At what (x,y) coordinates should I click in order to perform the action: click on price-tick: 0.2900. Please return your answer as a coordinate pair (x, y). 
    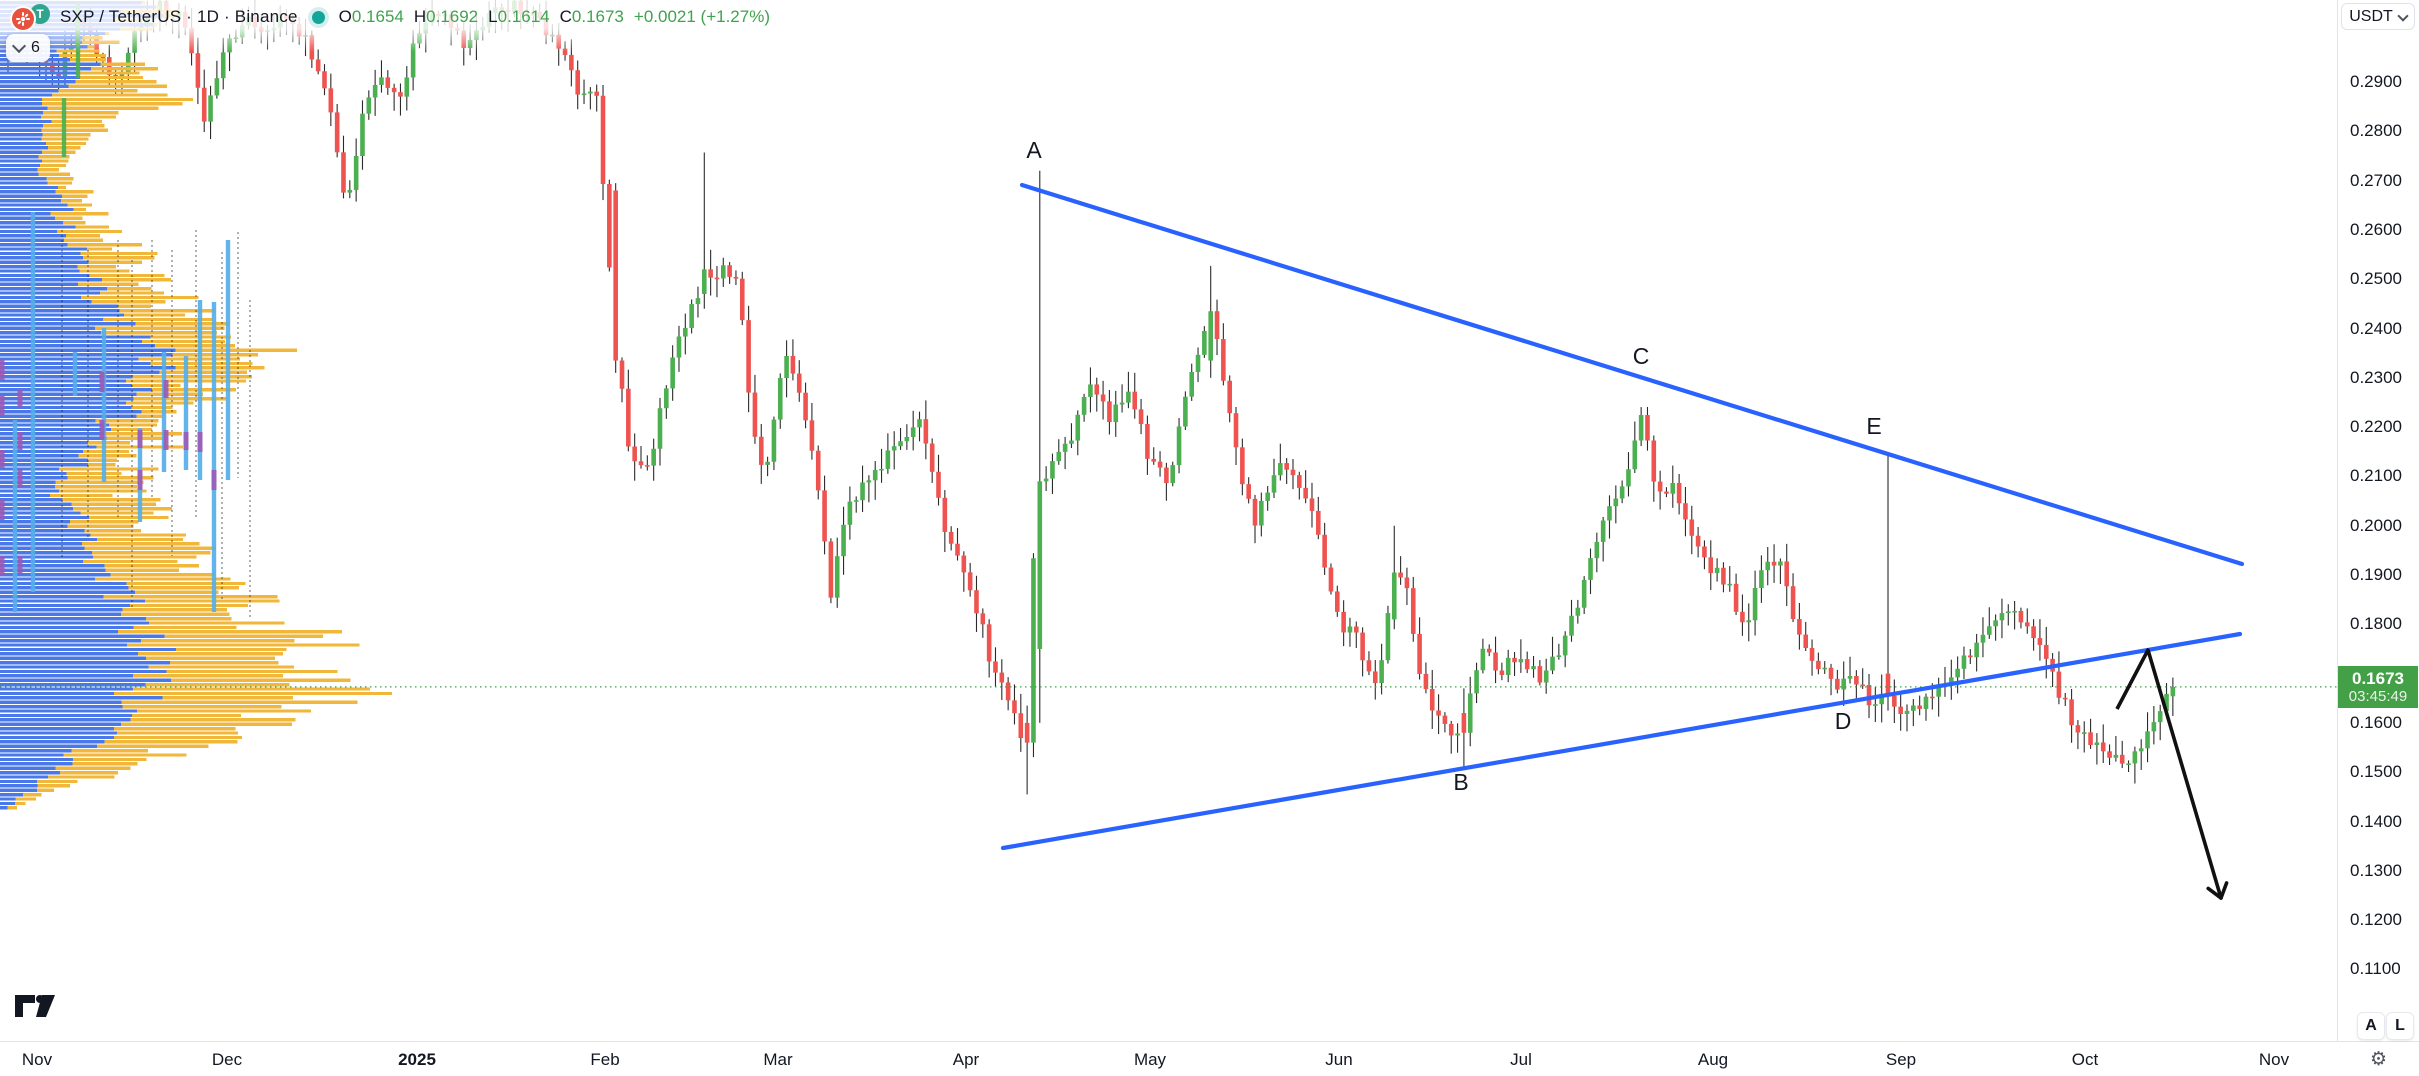
    Looking at the image, I should click on (2376, 81).